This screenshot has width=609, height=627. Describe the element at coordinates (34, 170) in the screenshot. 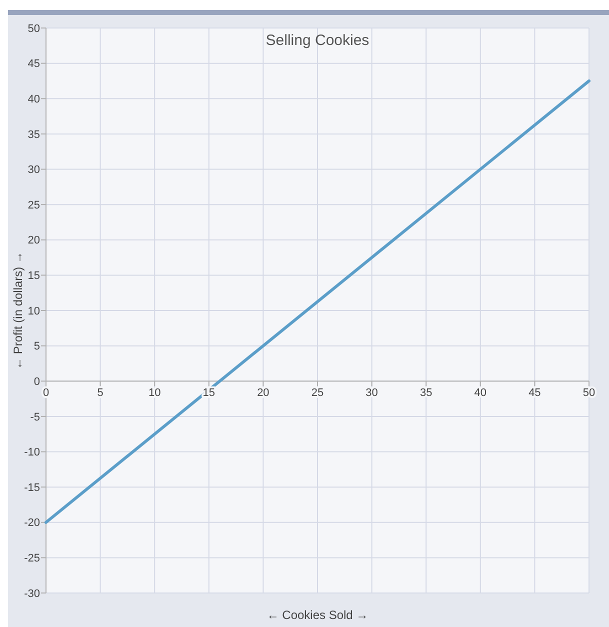

I see `y-tick-label: 30` at that location.